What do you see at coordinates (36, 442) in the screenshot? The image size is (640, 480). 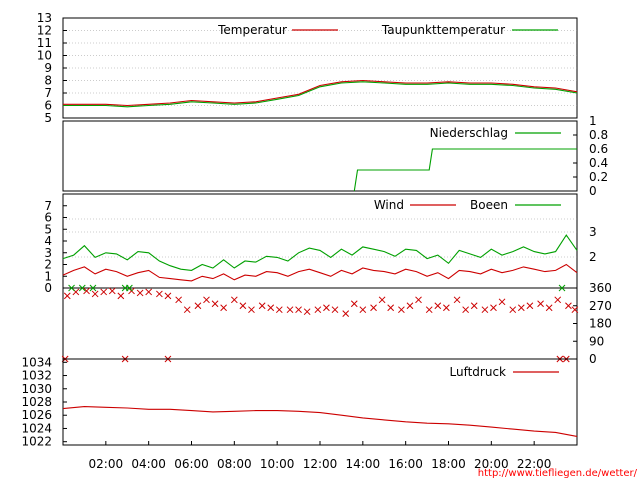 I see `y-tick-label: 1022` at bounding box center [36, 442].